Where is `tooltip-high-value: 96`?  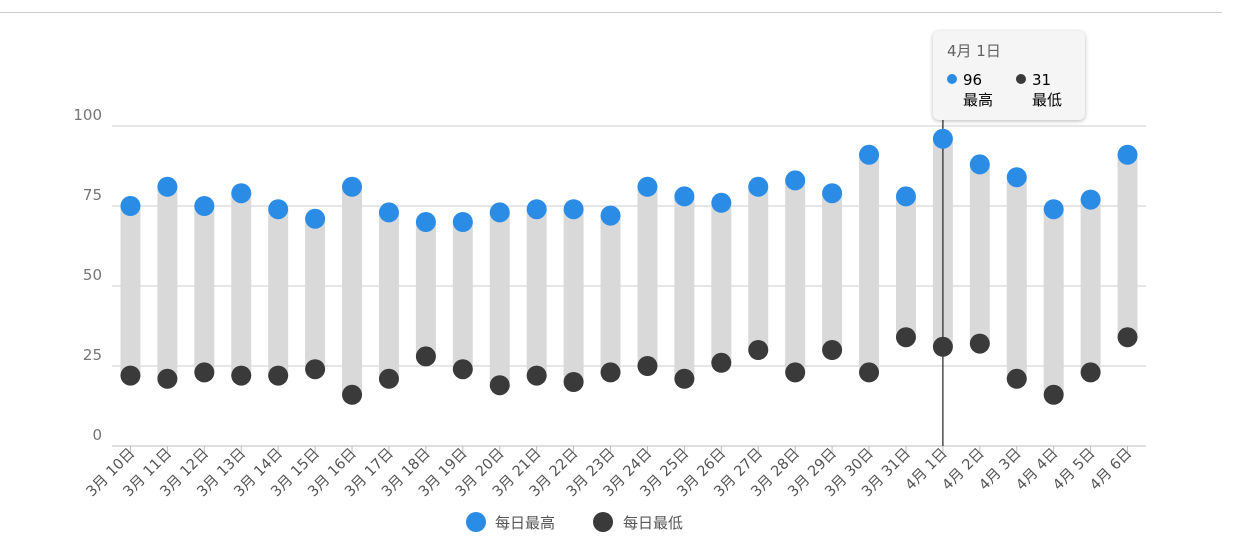
tooltip-high-value: 96 is located at coordinates (973, 80).